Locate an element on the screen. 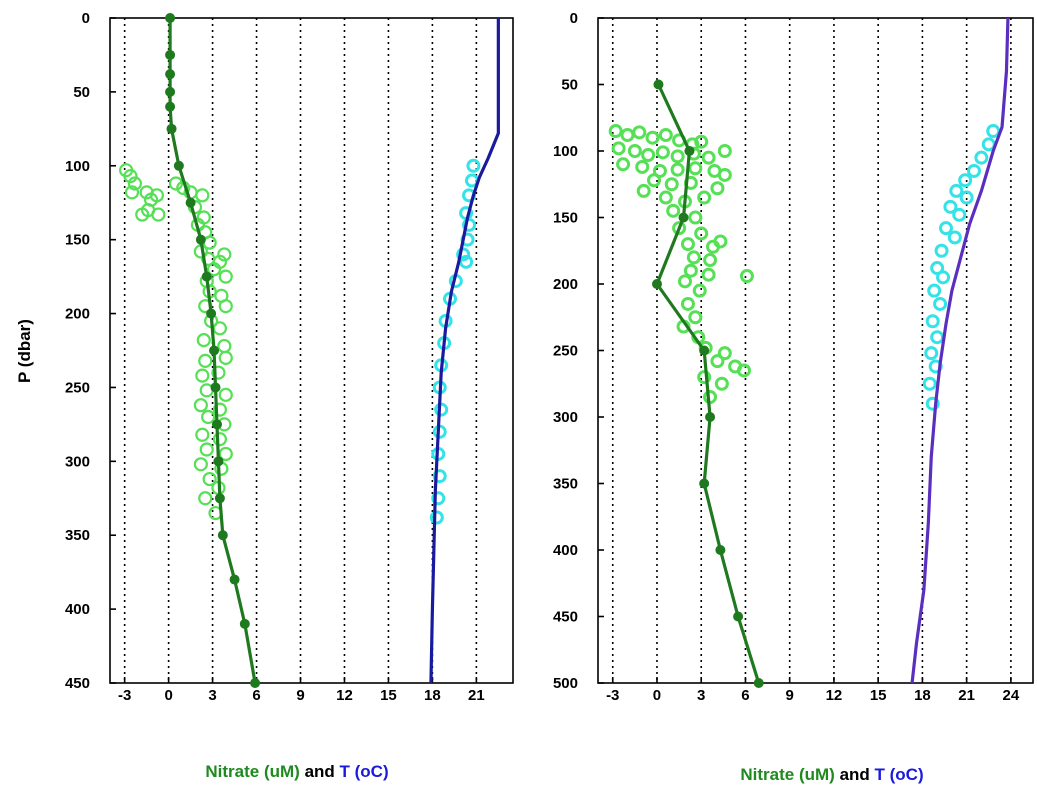 The height and width of the screenshot is (791, 1037). y-tick-label: 200 is located at coordinates (77, 314).